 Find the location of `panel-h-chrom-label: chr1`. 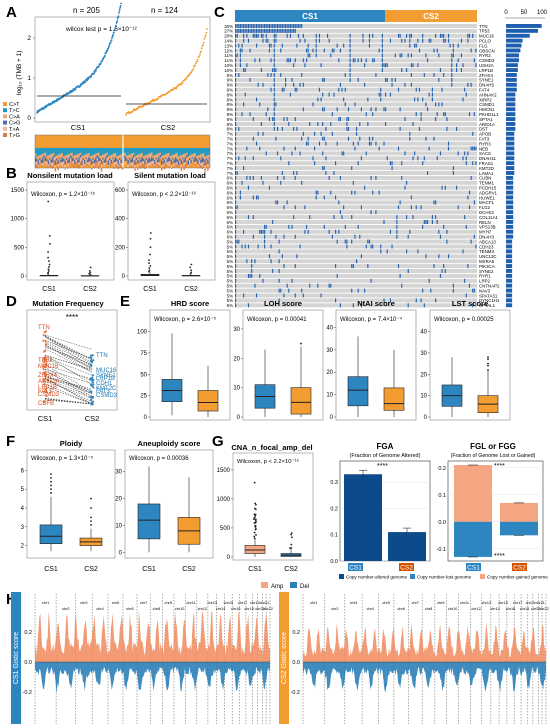

panel-h-chrom-label: chr1 is located at coordinates (313, 603).